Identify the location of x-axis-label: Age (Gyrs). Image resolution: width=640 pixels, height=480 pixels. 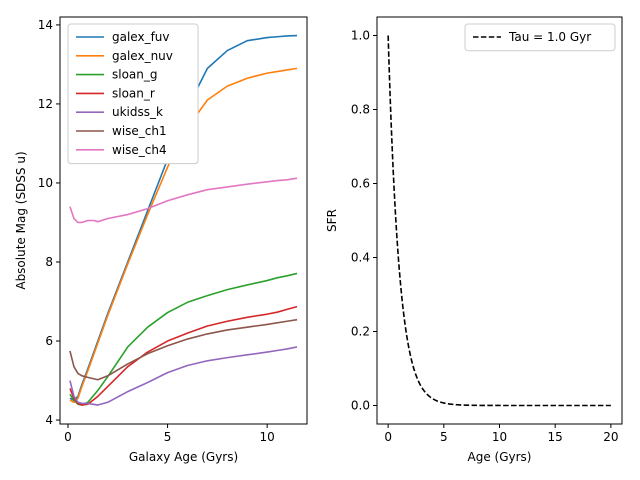
(500, 457).